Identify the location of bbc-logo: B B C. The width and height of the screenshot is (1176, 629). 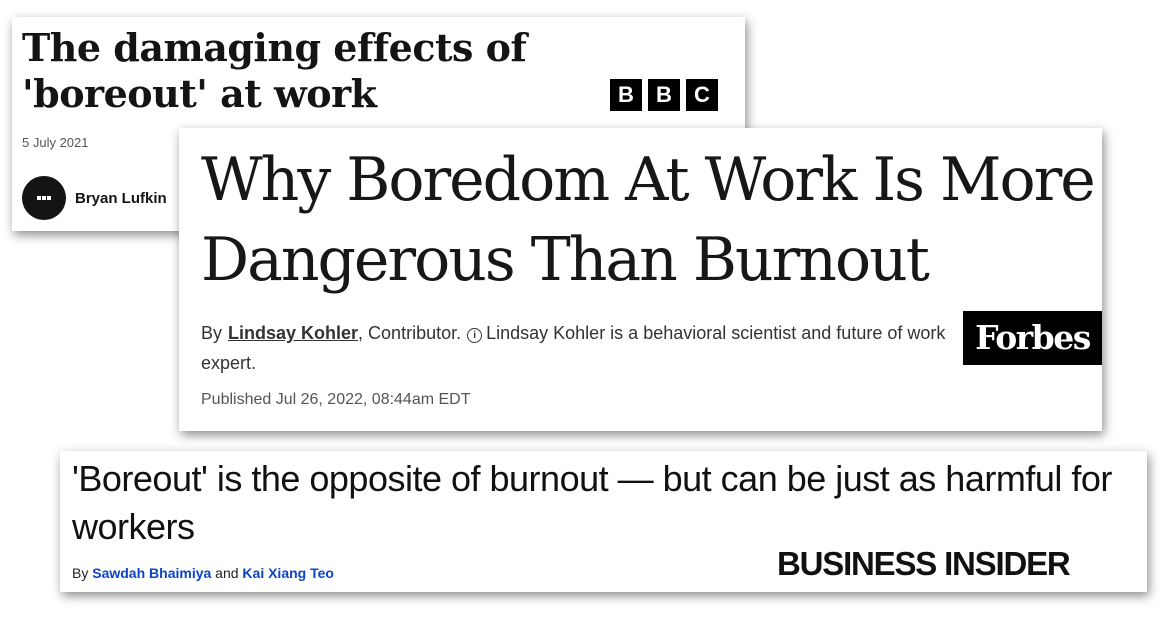
(664, 95).